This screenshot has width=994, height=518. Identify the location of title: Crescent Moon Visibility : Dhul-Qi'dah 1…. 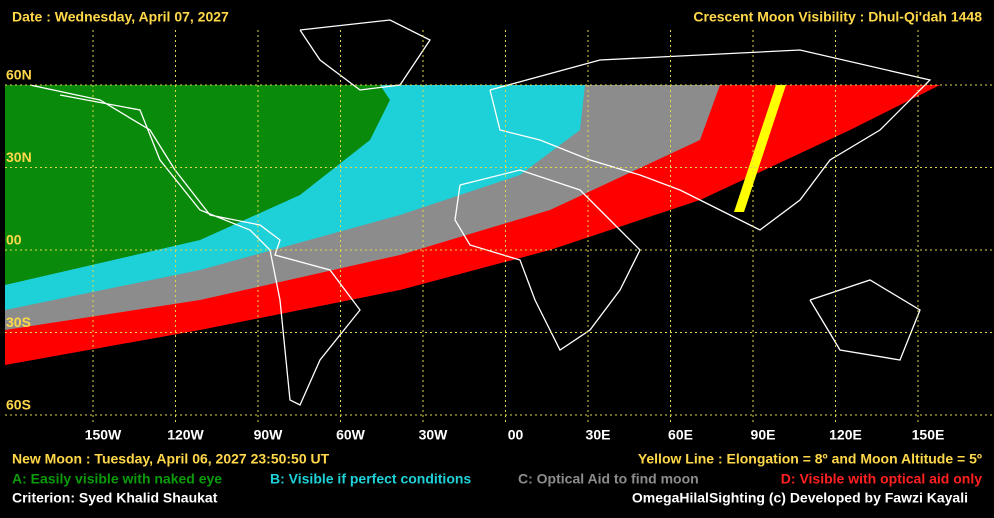
(837, 17).